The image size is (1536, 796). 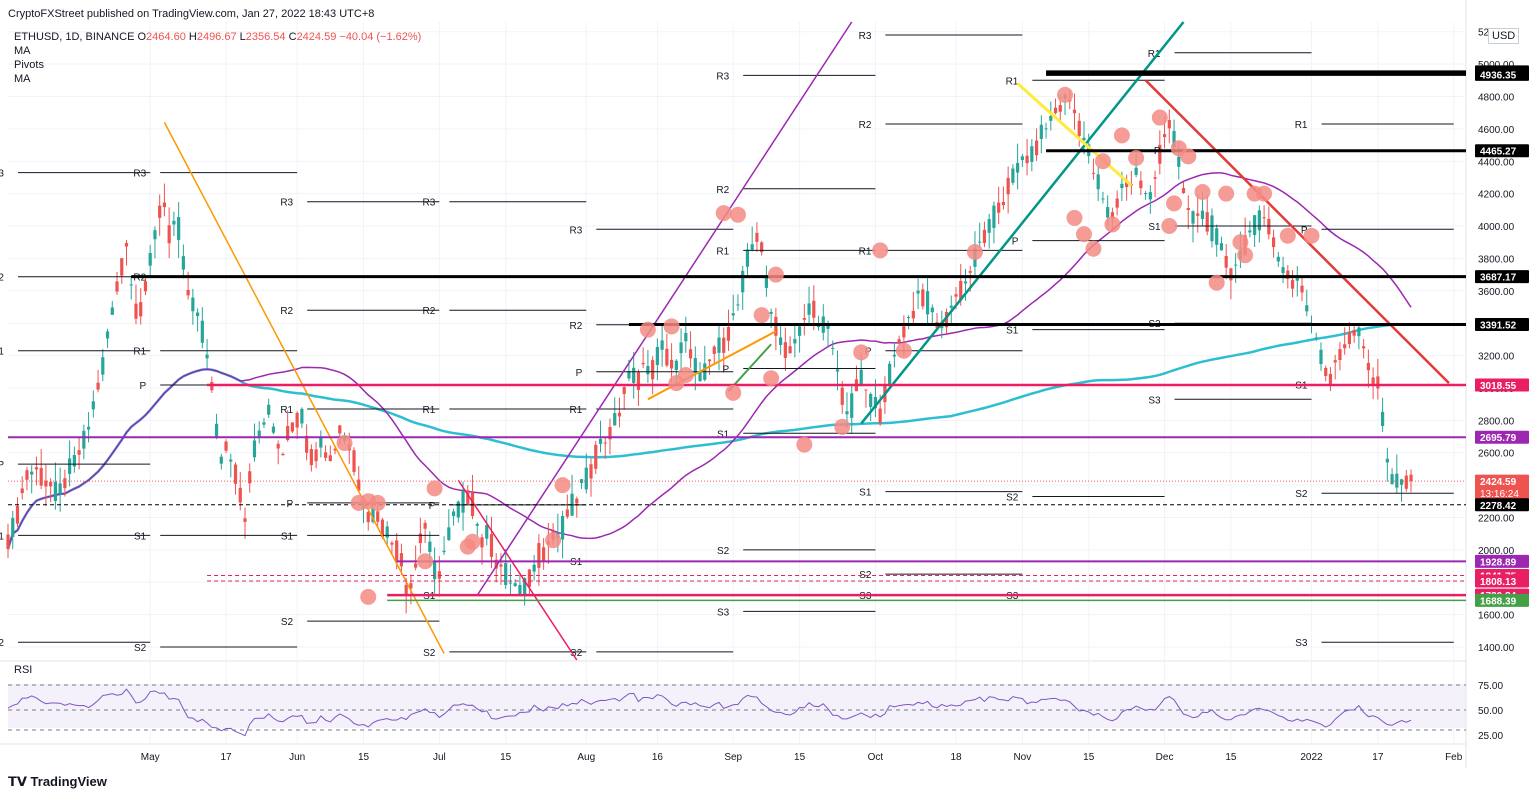 I want to click on time-tick-label: 15, so click(x=800, y=757).